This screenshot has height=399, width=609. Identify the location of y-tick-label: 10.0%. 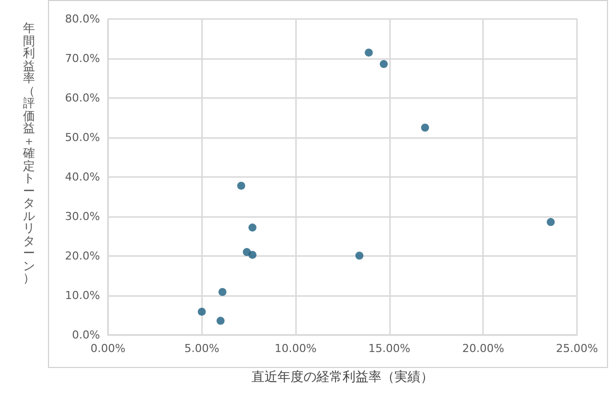
(82, 295).